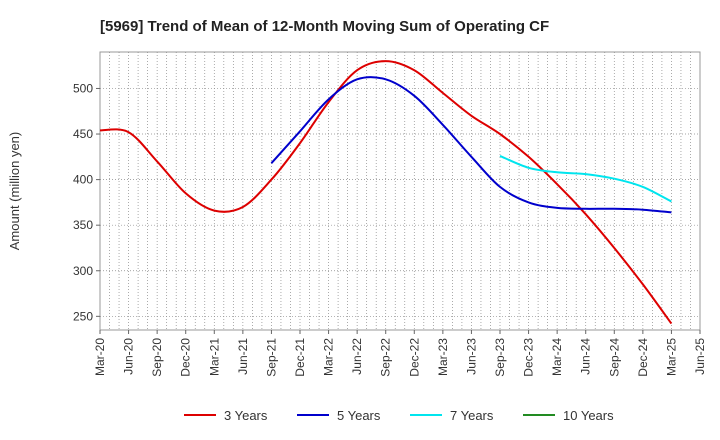 This screenshot has height=440, width=720. I want to click on x-tick-label: Dec-24, so click(643, 357).